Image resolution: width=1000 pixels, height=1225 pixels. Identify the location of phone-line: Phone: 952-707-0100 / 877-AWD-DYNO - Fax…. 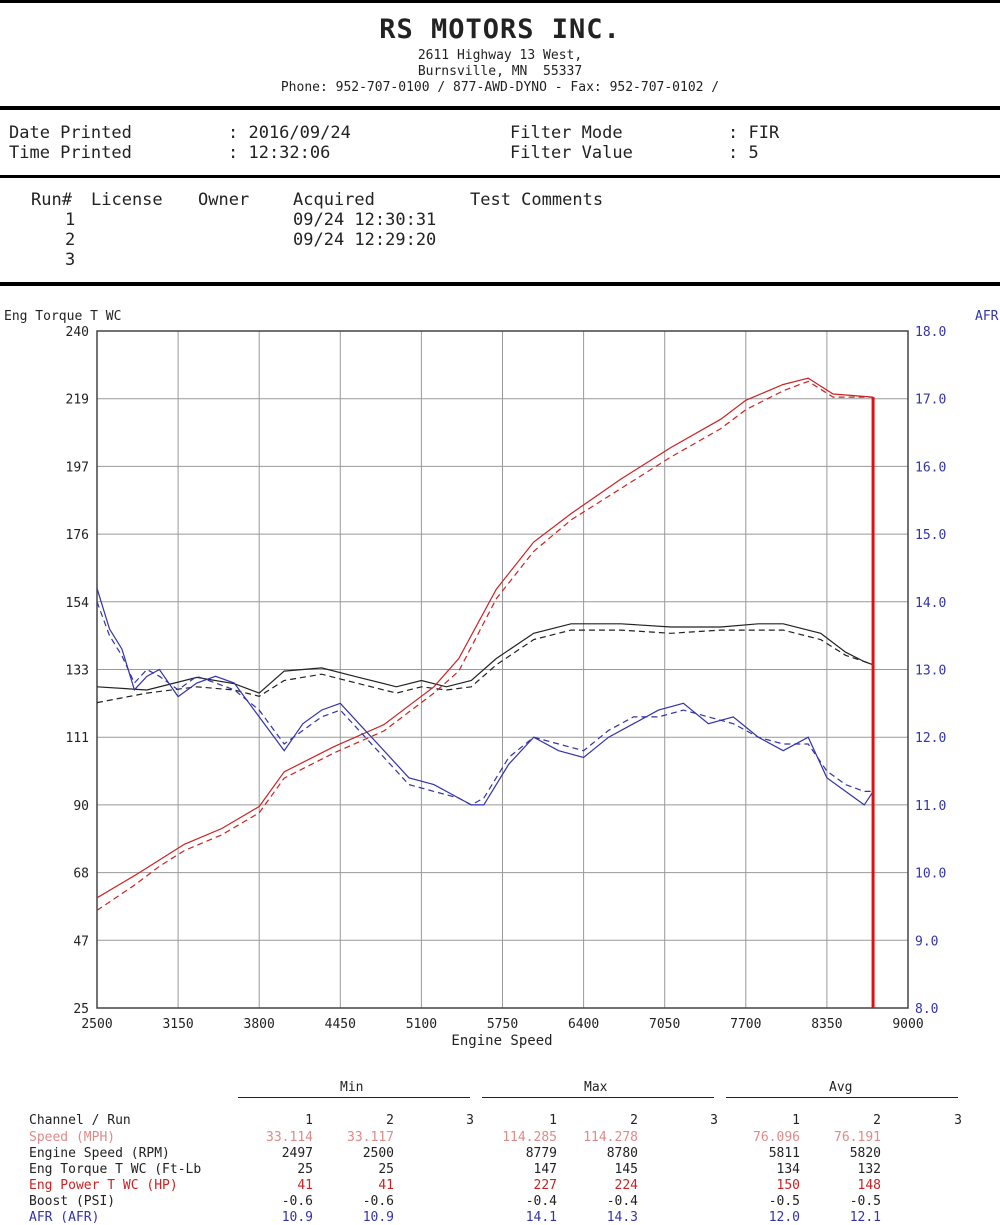
(500, 87).